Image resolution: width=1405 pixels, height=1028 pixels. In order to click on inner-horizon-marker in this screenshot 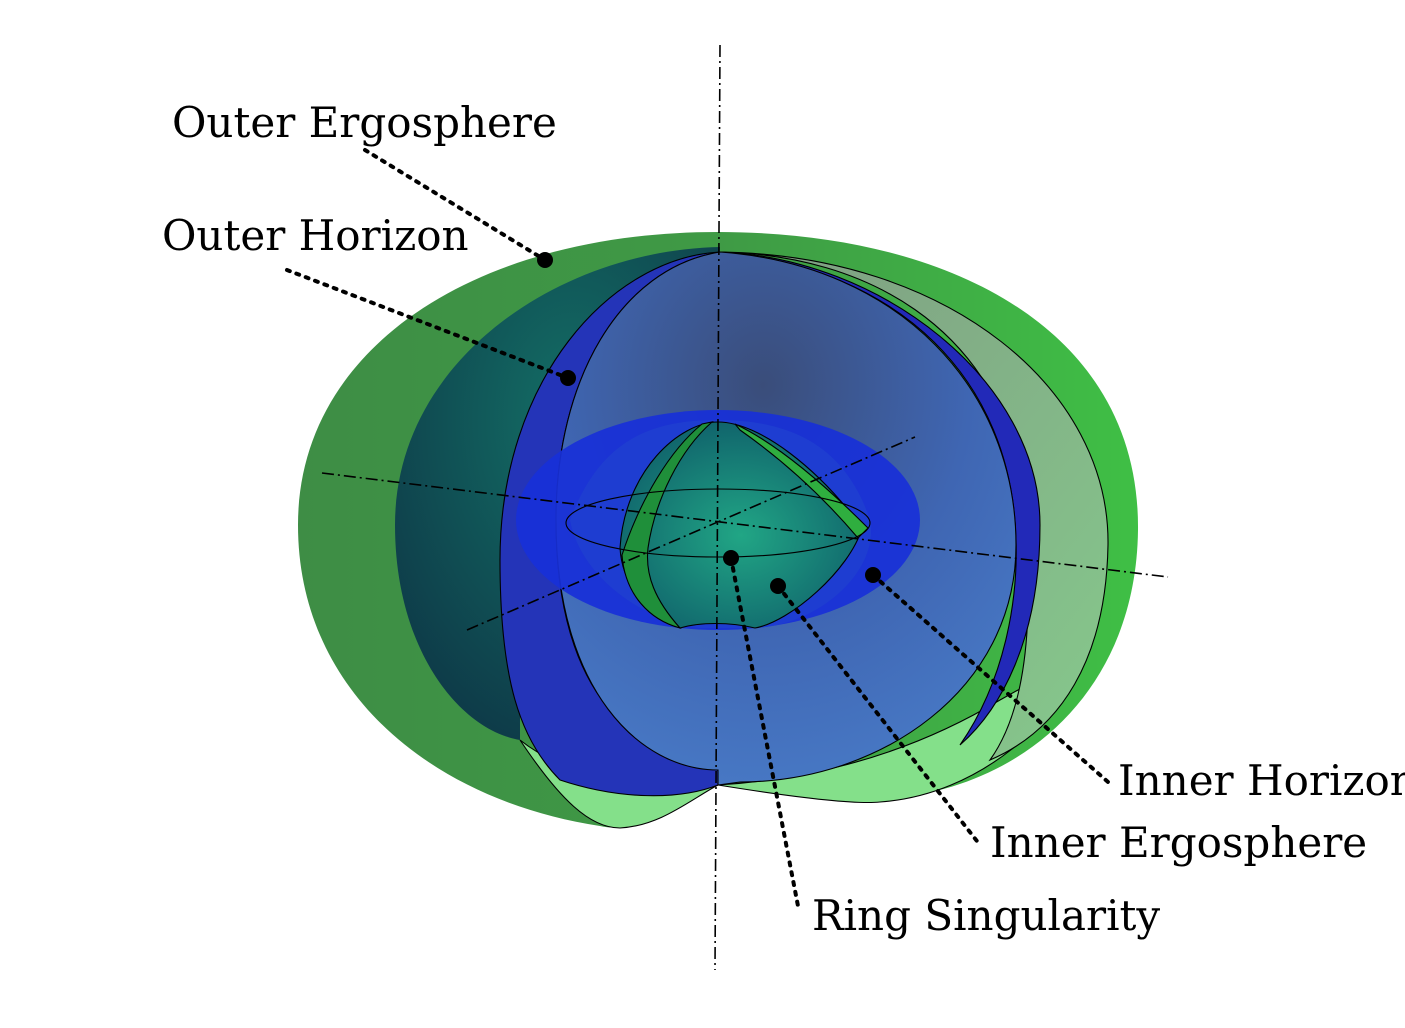, I will do `click(873, 575)`.